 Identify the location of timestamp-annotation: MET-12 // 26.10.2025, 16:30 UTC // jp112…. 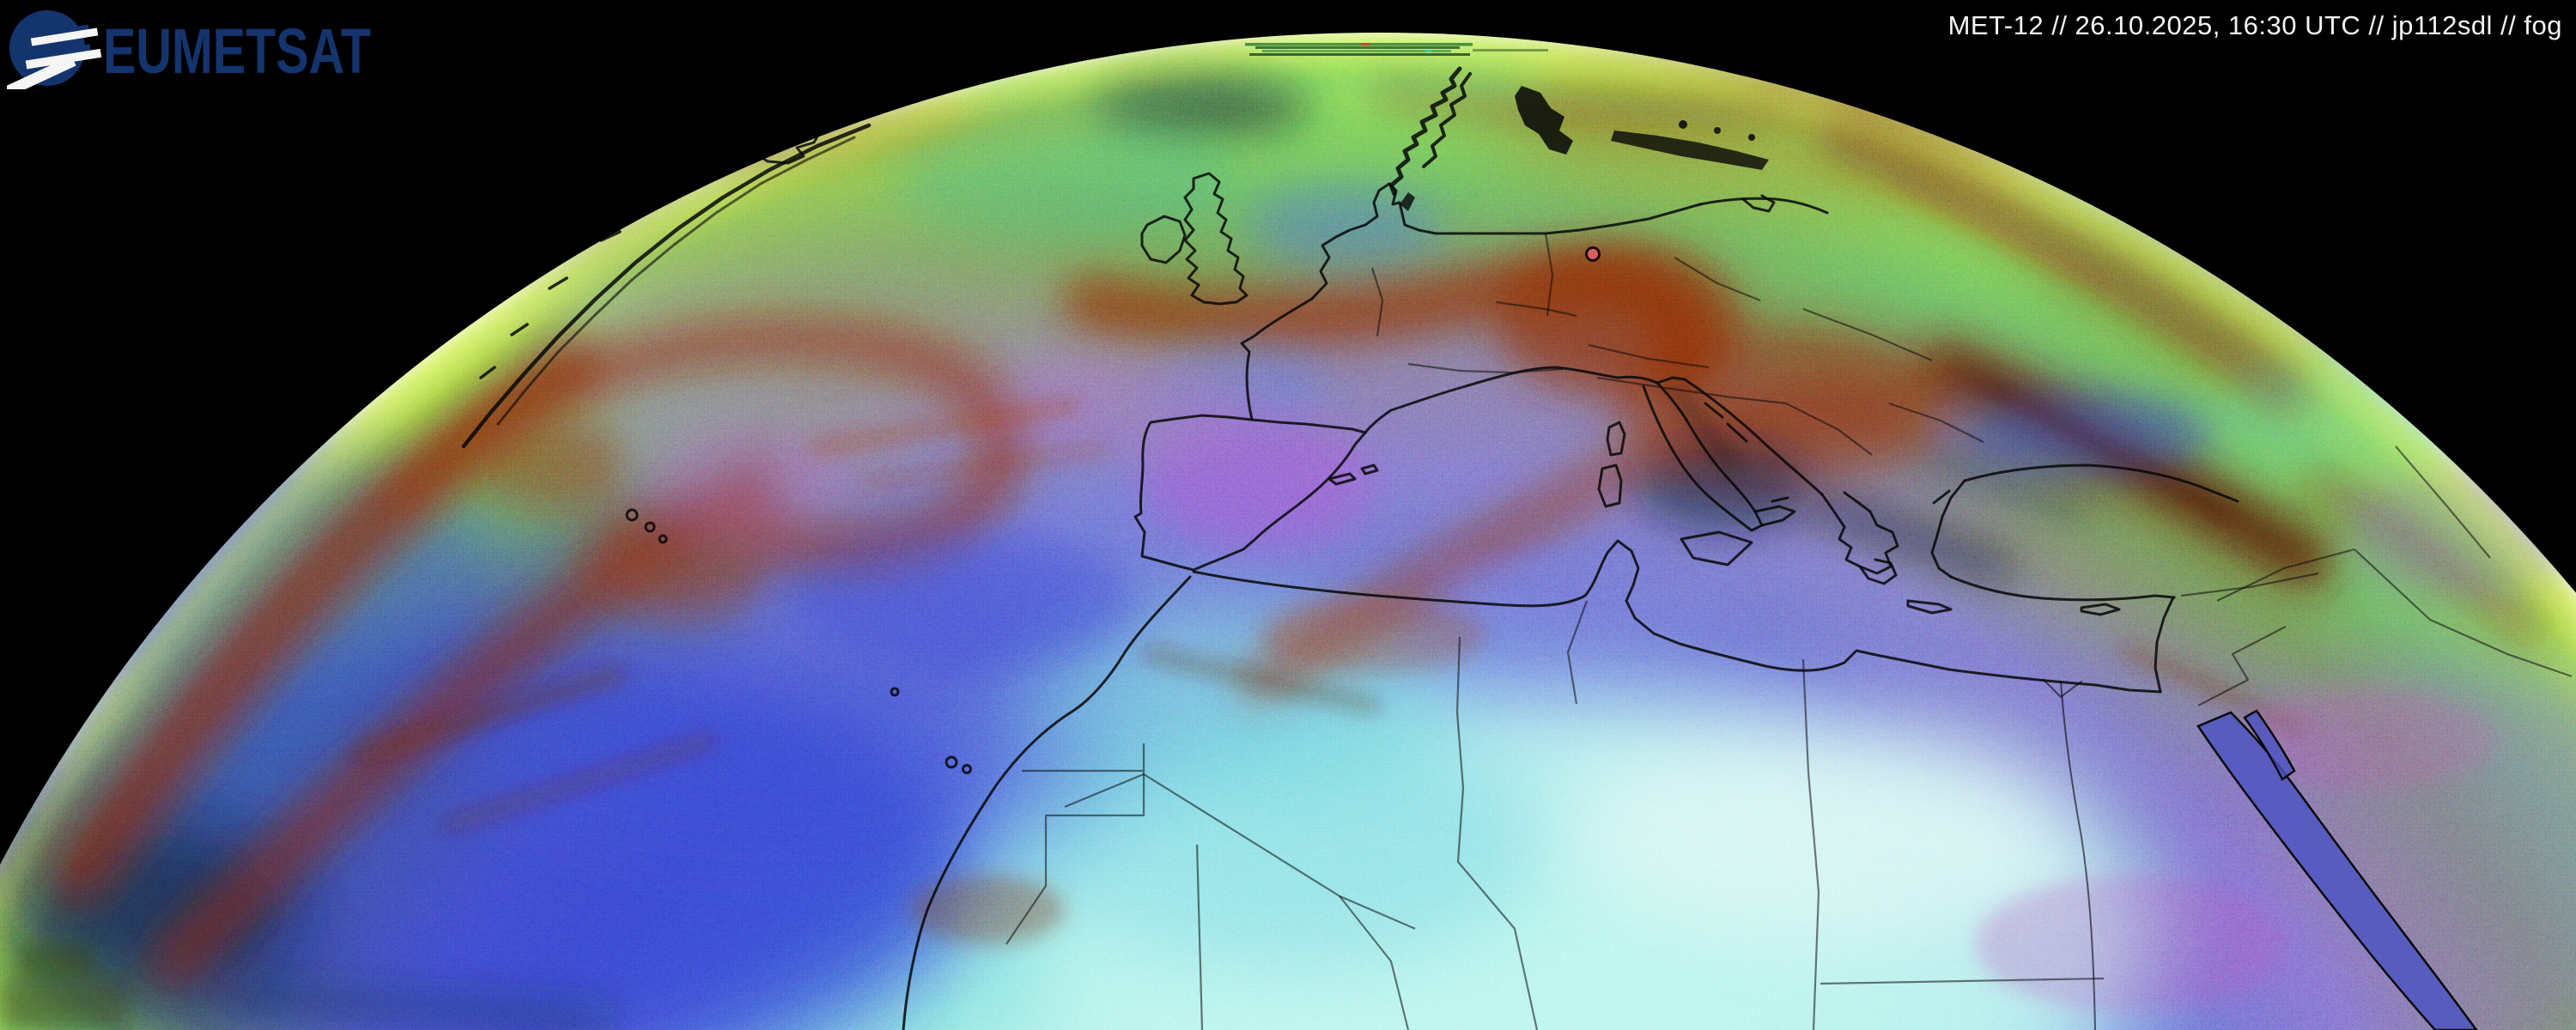
(2254, 25).